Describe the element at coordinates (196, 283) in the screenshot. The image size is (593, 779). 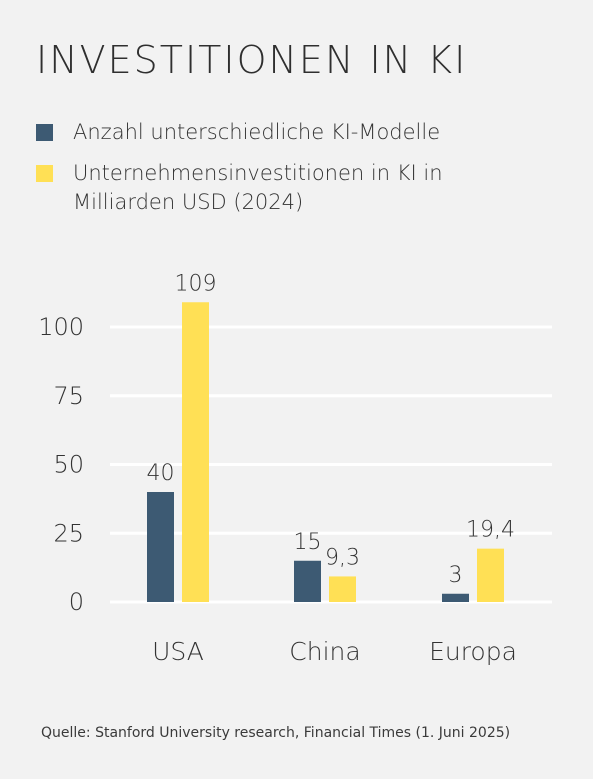
I see `value-label-usa-series-2: 109` at that location.